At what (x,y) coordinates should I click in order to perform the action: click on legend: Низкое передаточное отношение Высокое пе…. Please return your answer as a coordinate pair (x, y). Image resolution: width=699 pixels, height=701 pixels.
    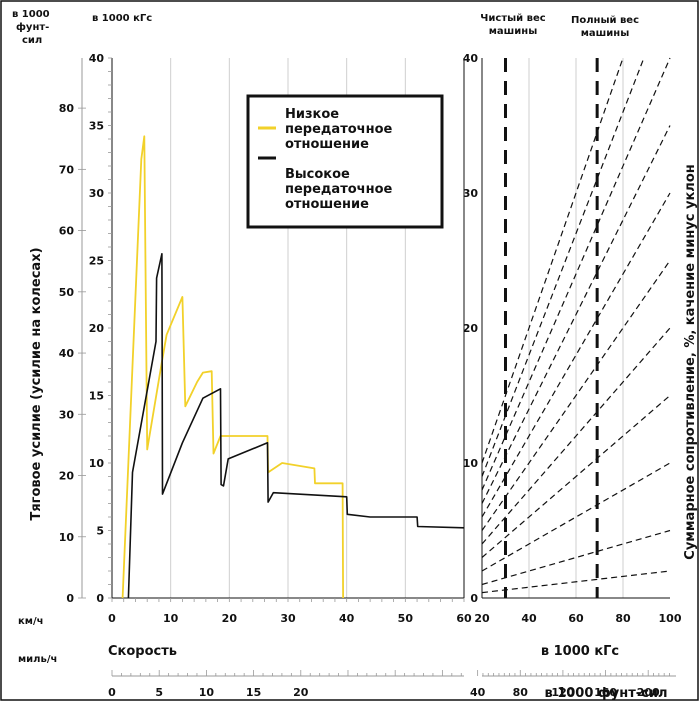
    Looking at the image, I should click on (345, 161).